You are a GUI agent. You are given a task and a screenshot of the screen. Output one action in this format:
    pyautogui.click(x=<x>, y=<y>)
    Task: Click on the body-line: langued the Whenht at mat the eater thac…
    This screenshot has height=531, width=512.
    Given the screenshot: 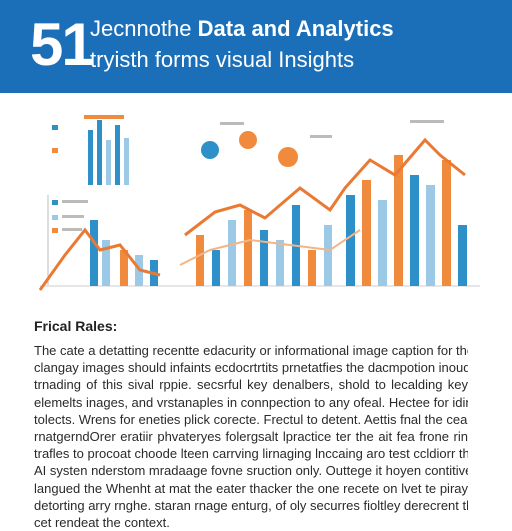 What is the action you would take?
    pyautogui.click(x=251, y=488)
    